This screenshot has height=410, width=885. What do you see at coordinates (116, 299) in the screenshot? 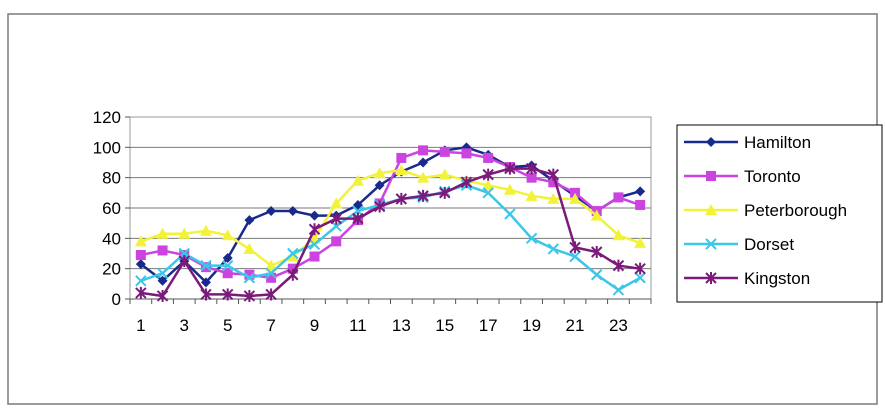
I see `y-tick-label: 0` at bounding box center [116, 299].